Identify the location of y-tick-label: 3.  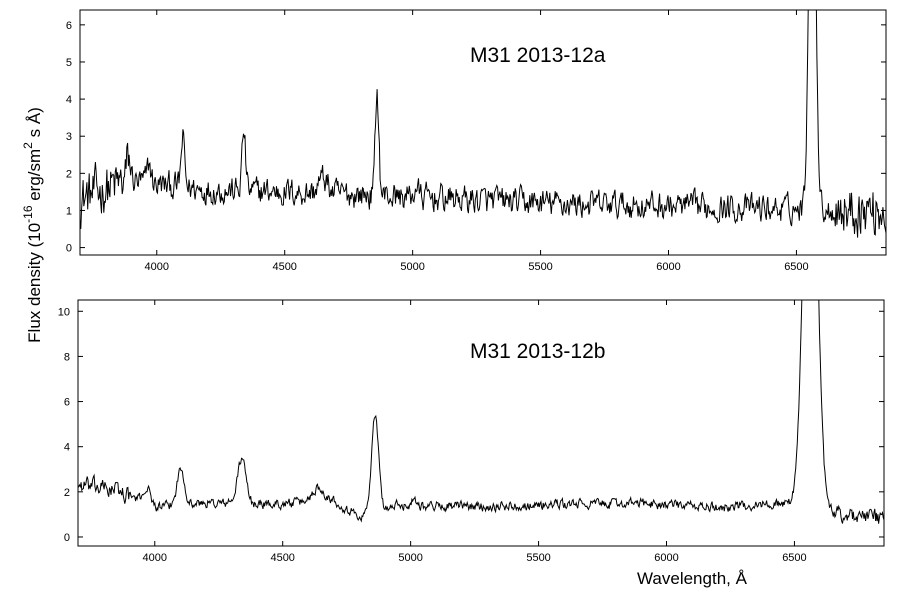
(69, 137).